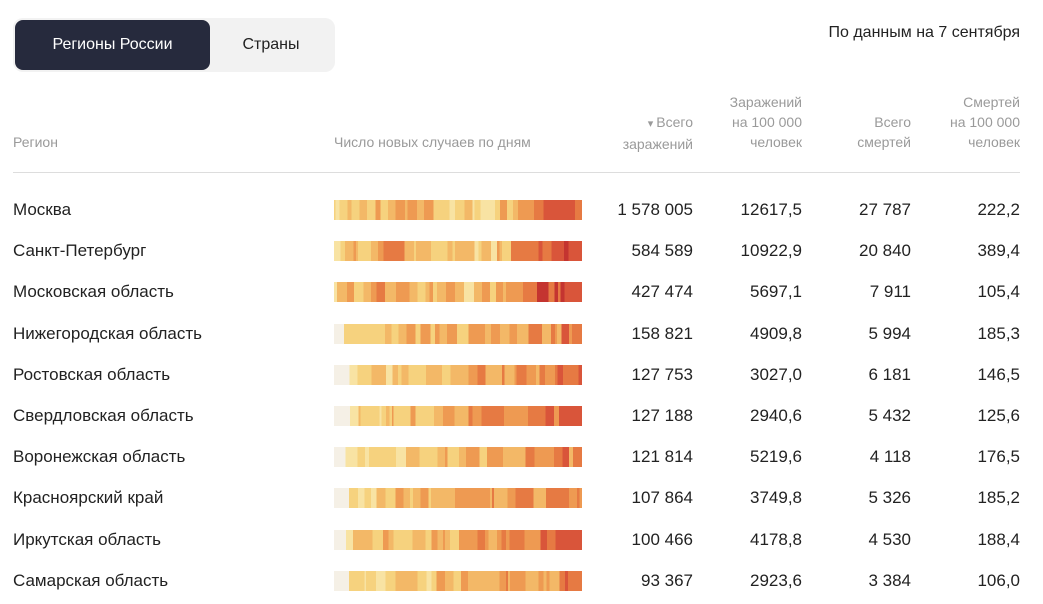  Describe the element at coordinates (998, 374) in the screenshot. I see `table-cell: 146,5` at that location.